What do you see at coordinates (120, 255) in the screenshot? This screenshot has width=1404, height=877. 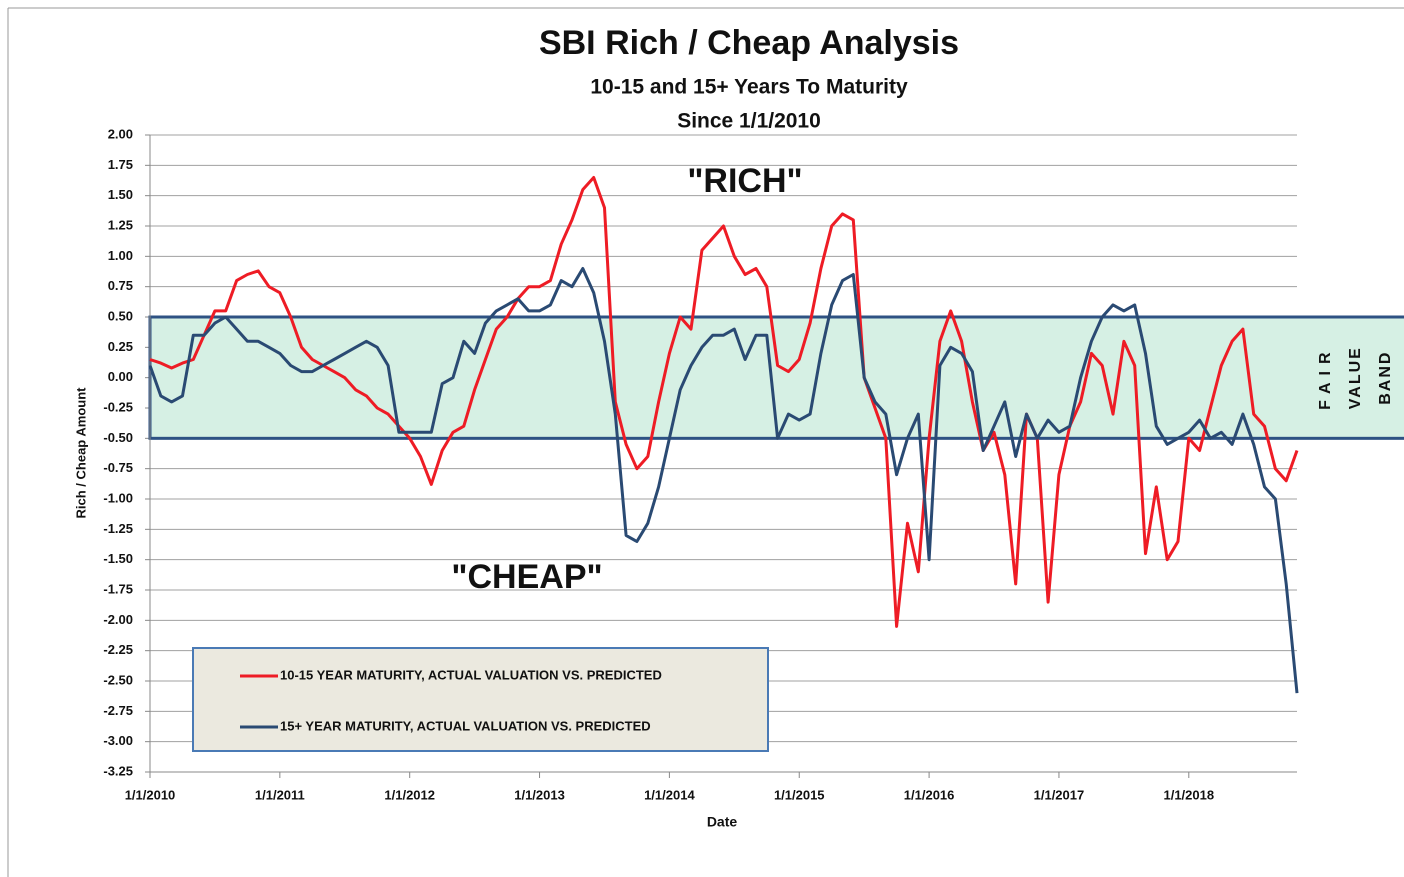 I see `y-tick-label: 1.00` at bounding box center [120, 255].